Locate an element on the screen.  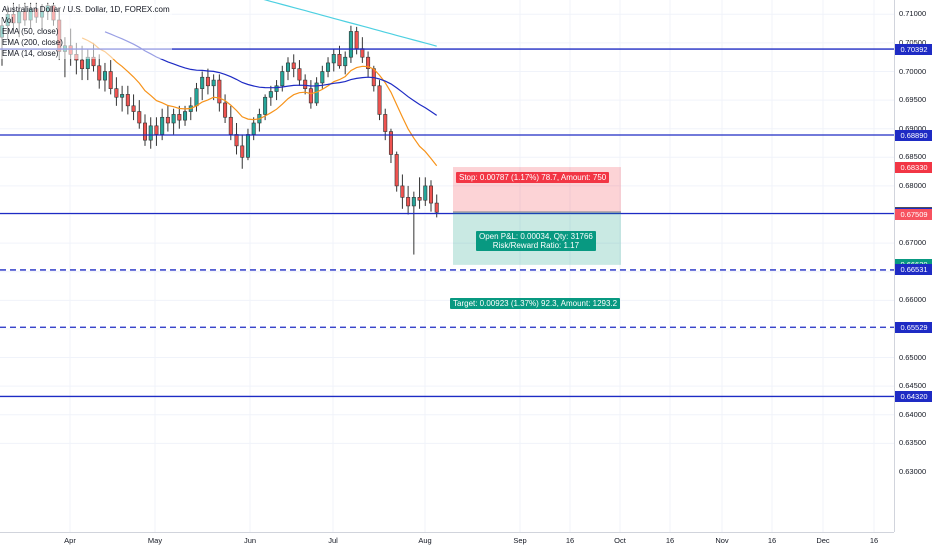
ema-200-label: EMA (200, close) is located at coordinates (86, 42).